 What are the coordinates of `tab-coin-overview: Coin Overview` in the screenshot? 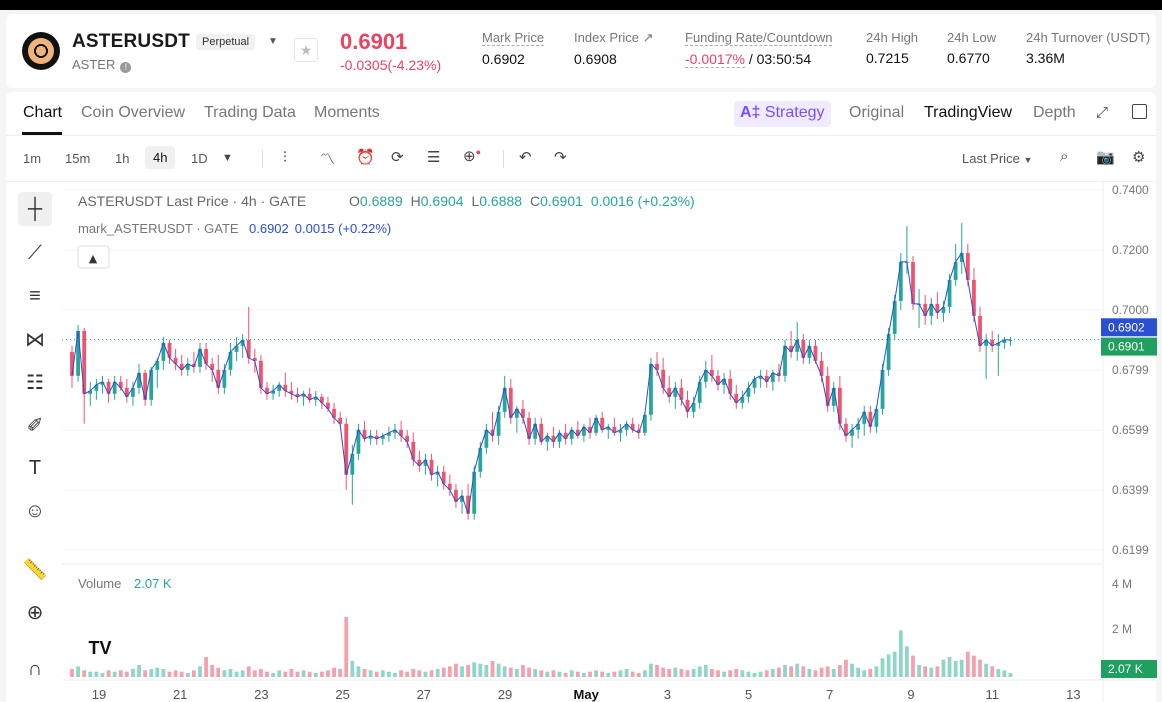 It's located at (133, 112).